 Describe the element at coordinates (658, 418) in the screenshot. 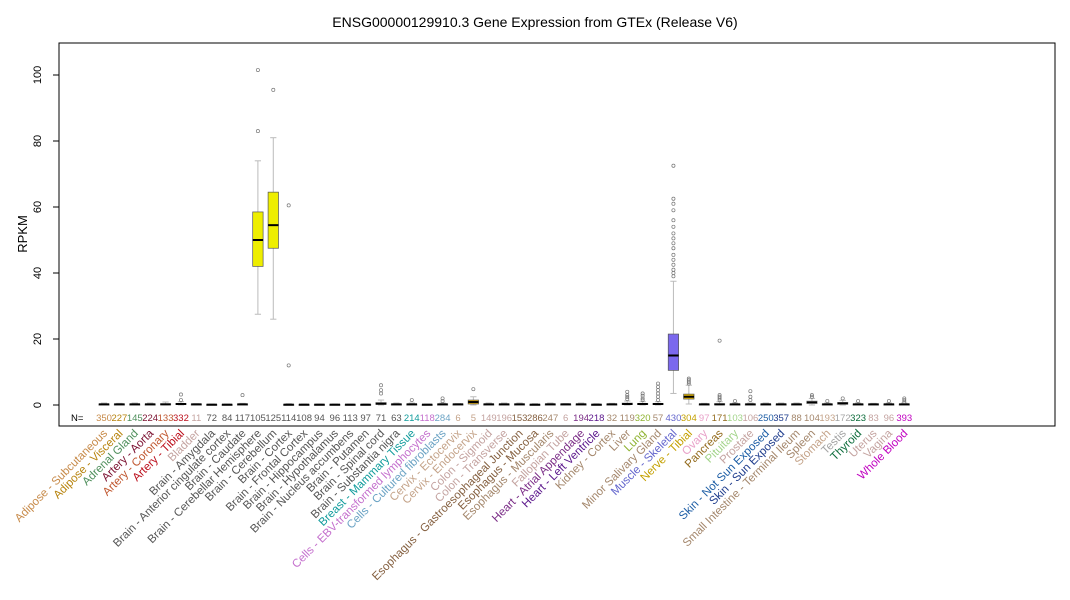

I see `sample-count: 57` at that location.